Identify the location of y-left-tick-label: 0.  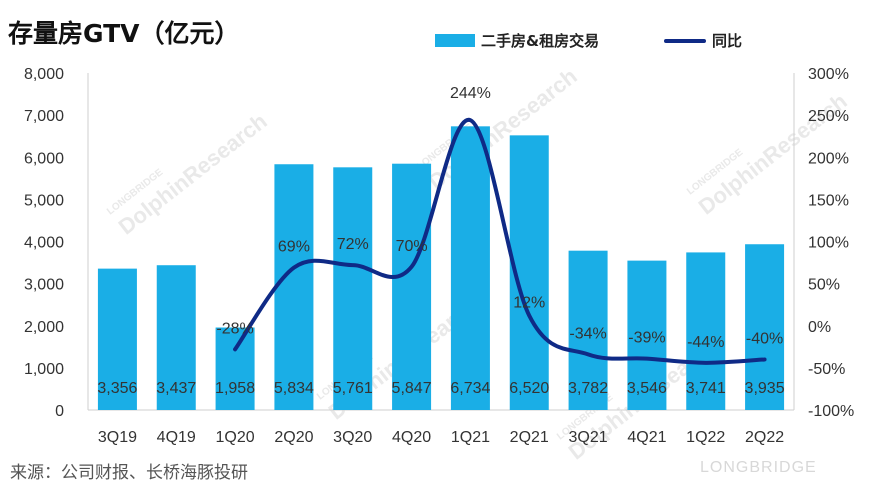
(59, 411).